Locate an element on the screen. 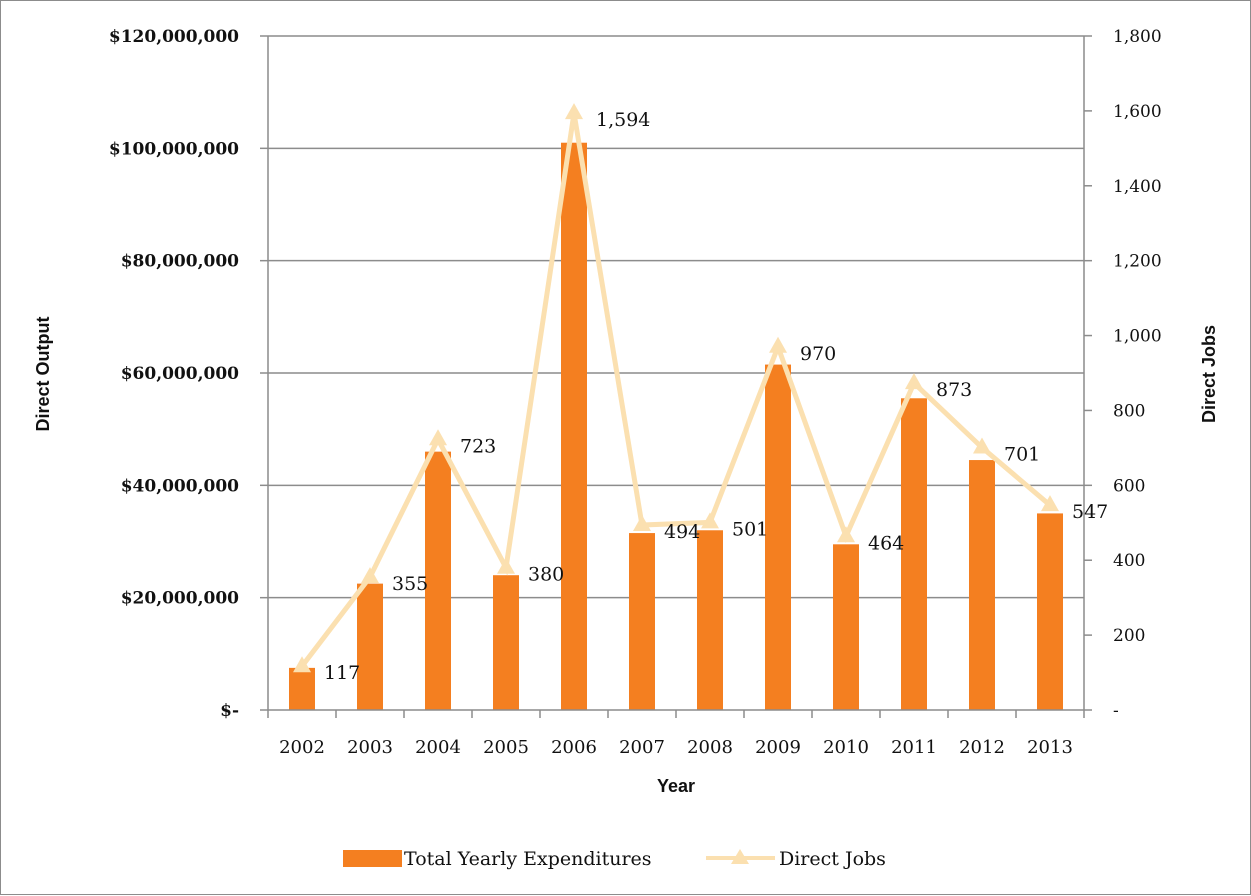 This screenshot has height=896, width=1251. y-tick-label-left: $- is located at coordinates (229, 711).